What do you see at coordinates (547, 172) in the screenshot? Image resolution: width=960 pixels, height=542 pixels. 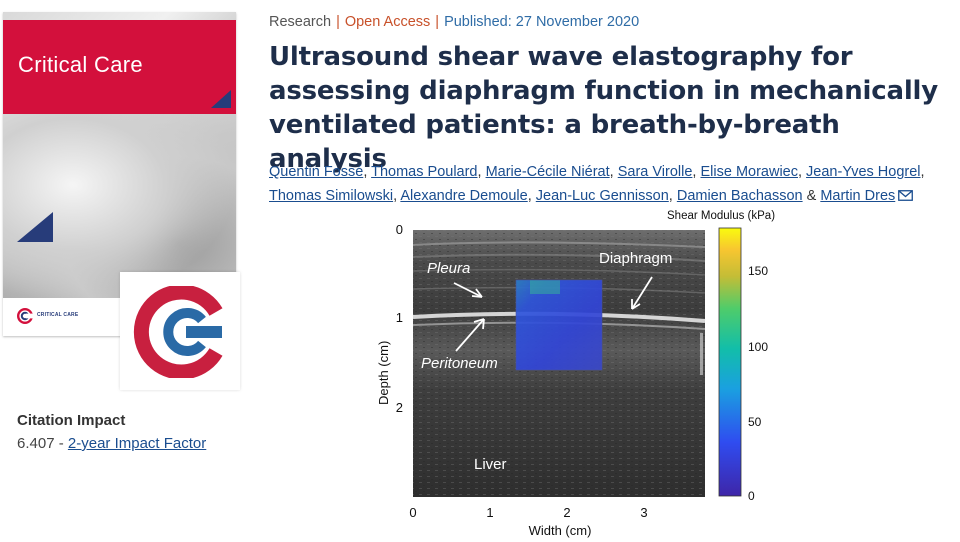 I see `author-link: Marie-Cécile Niérat` at bounding box center [547, 172].